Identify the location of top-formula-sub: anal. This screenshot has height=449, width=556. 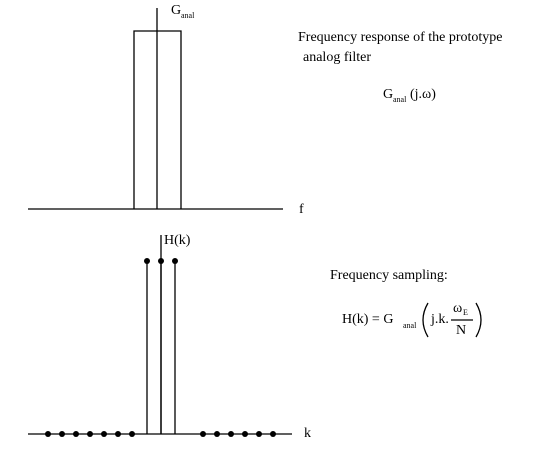
(400, 99).